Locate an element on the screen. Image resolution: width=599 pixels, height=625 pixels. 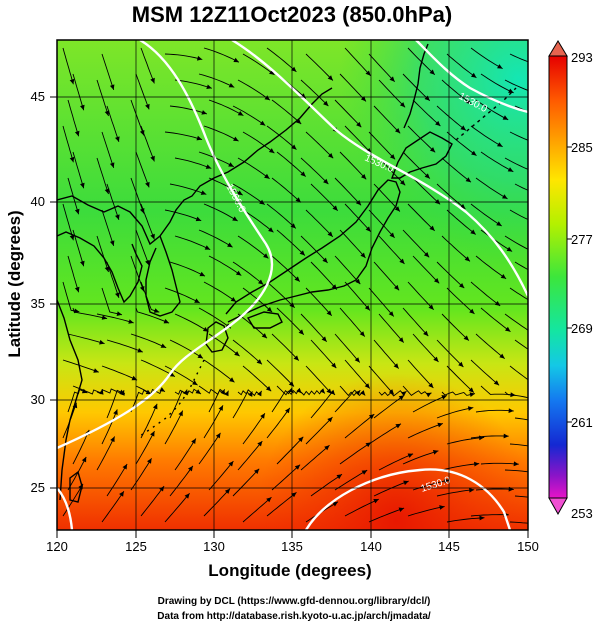
y-tick-label-35: 35 is located at coordinates (38, 303).